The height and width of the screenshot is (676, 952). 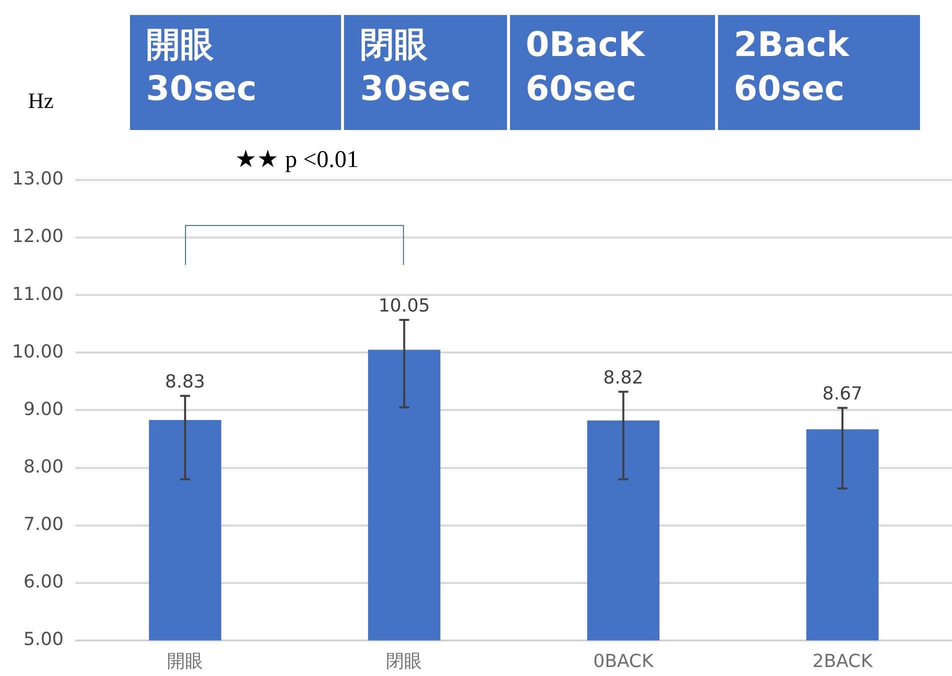 What do you see at coordinates (38, 351) in the screenshot?
I see `y-tick-label: 10.00` at bounding box center [38, 351].